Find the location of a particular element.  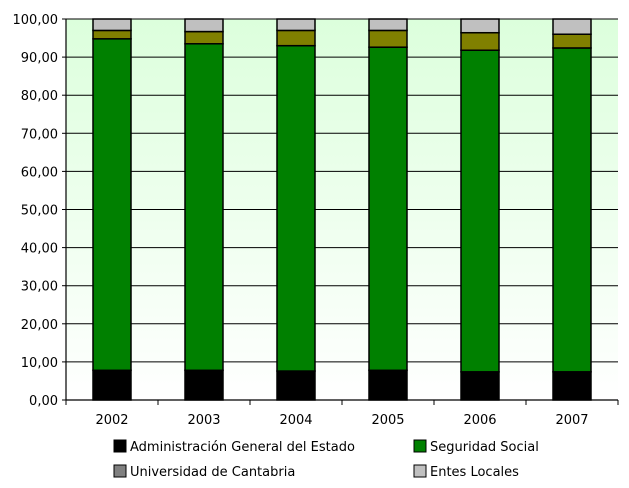

y-tick-label: 90,00 is located at coordinates (39, 58).